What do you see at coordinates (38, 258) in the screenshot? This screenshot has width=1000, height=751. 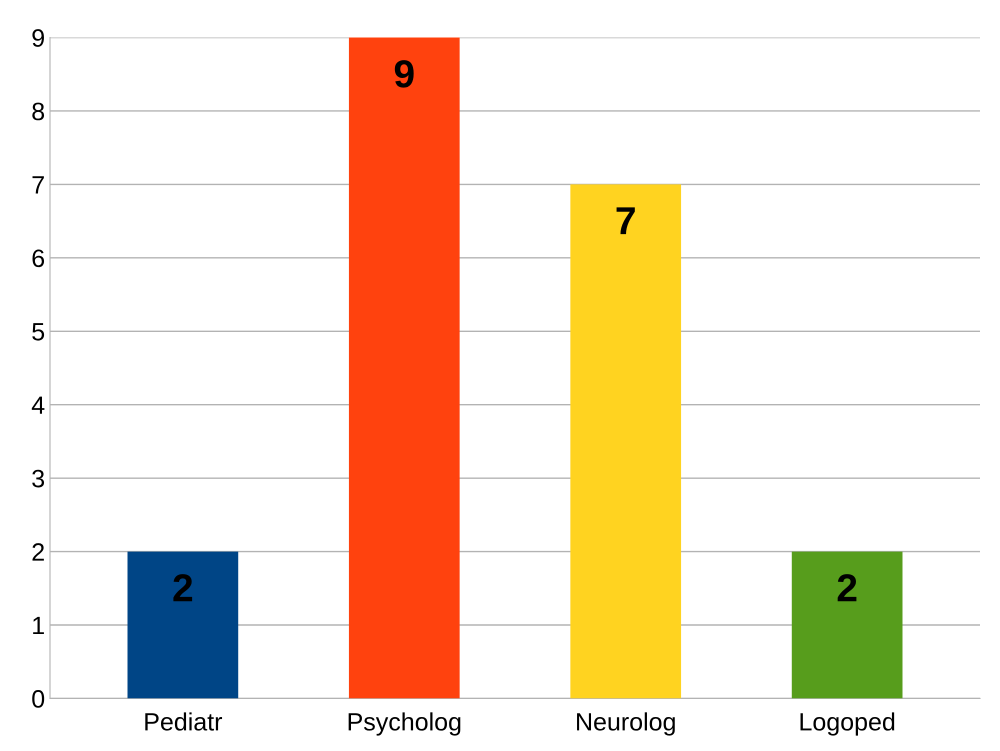 I see `y-tick-label: 6` at bounding box center [38, 258].